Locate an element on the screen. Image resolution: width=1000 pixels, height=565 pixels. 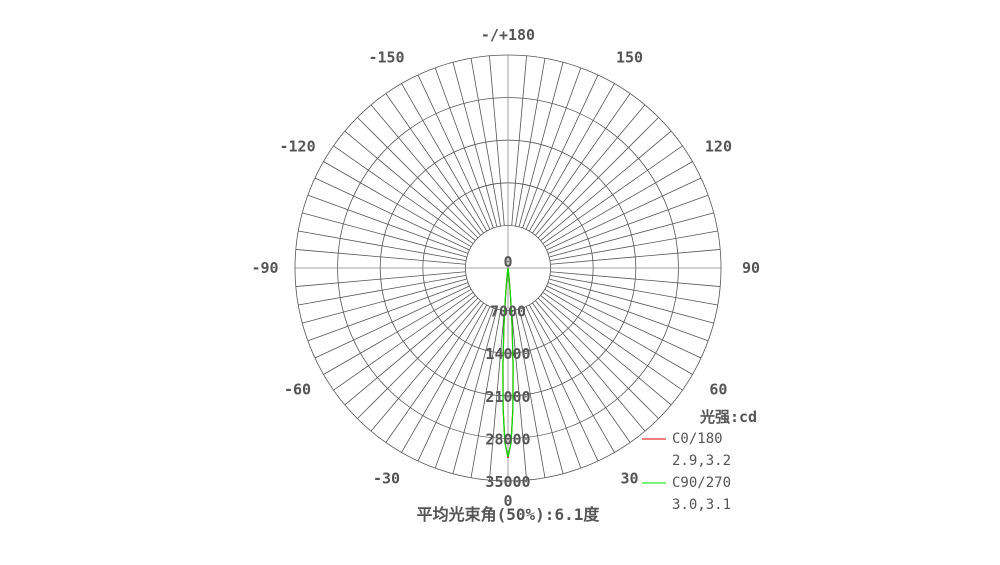
radial-tick-label: 21000 is located at coordinates (507, 397).